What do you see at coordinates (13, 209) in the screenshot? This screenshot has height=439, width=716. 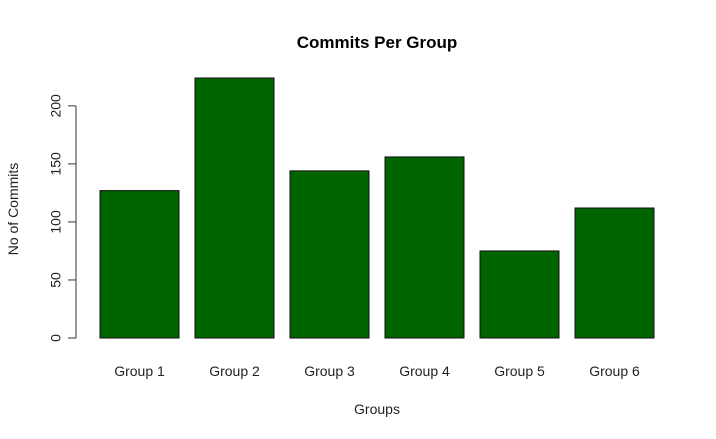 I see `y-axis-title: No of Commits` at bounding box center [13, 209].